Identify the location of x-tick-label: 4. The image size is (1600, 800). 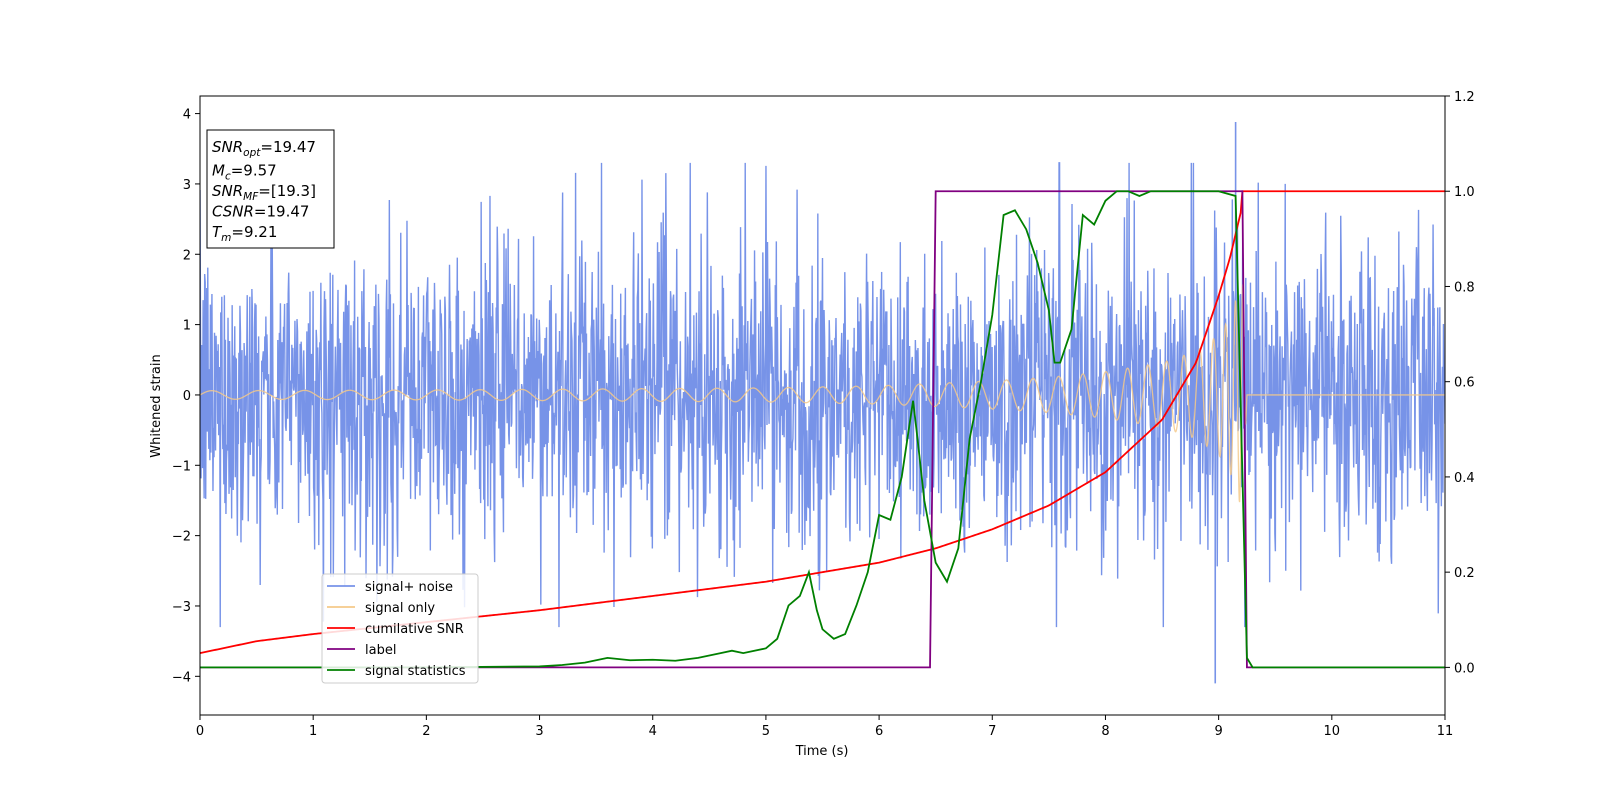
(653, 731).